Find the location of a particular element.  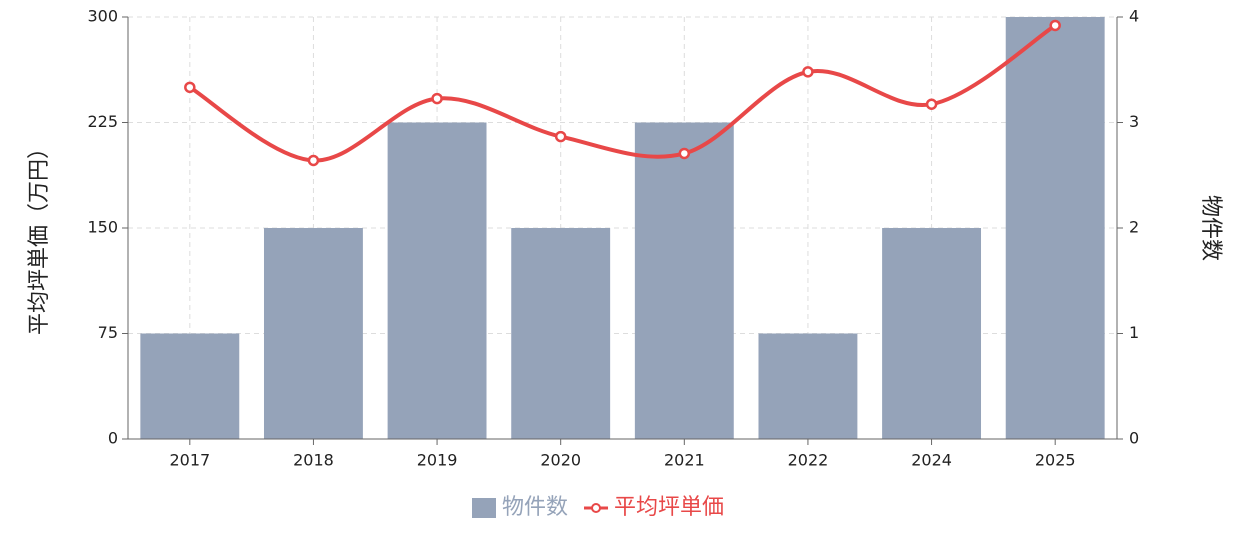

y2-tick-label: 2 is located at coordinates (1134, 227).